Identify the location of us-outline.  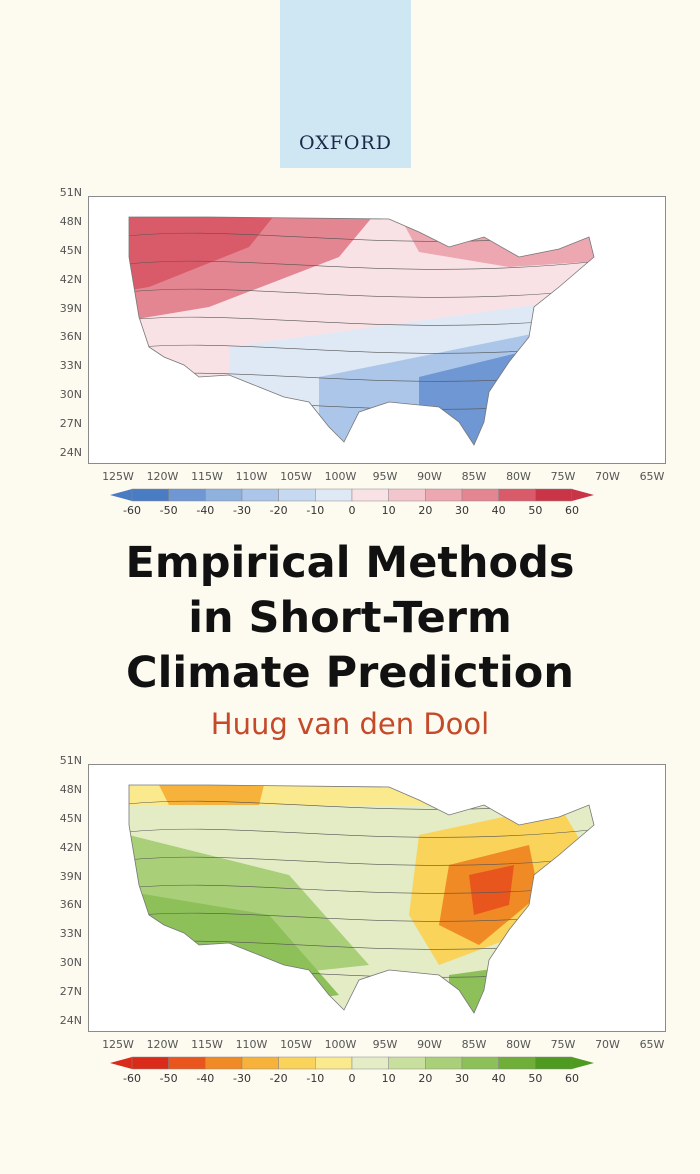
(361, 331).